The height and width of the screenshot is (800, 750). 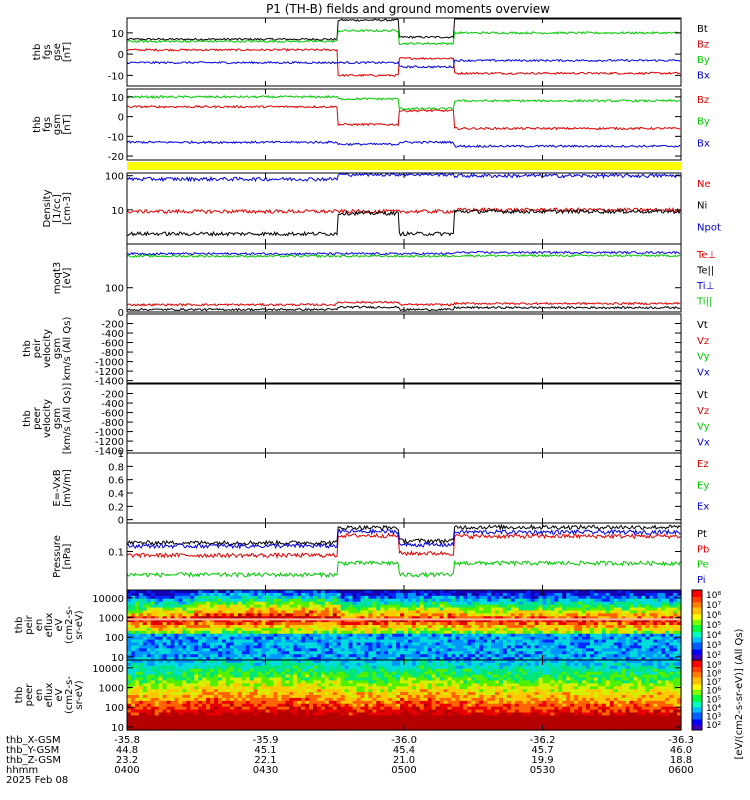 What do you see at coordinates (112, 334) in the screenshot?
I see `y-tick-label: -400` at bounding box center [112, 334].